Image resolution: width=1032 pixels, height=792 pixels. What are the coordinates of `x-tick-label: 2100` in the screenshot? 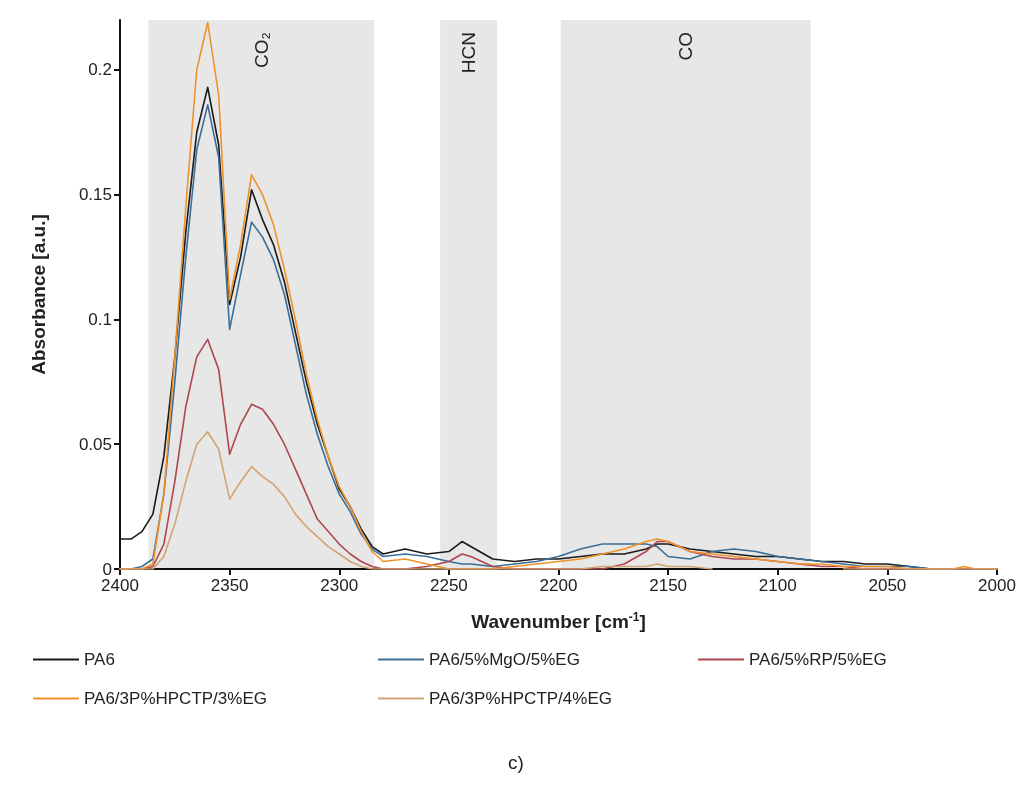 It's located at (777, 585).